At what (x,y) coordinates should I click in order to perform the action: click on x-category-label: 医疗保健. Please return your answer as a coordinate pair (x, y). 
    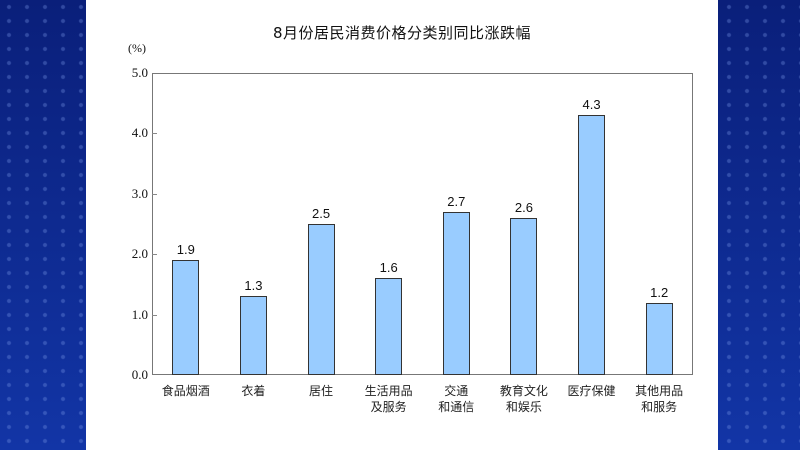
    Looking at the image, I should click on (591, 391).